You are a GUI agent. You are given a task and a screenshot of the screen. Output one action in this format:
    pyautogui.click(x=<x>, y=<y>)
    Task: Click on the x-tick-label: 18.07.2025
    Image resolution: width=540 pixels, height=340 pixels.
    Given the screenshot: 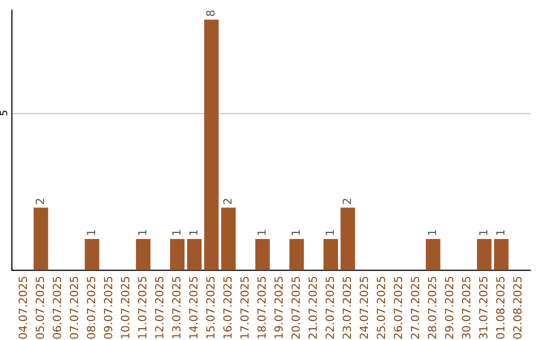 What is the action you would take?
    pyautogui.click(x=261, y=307)
    